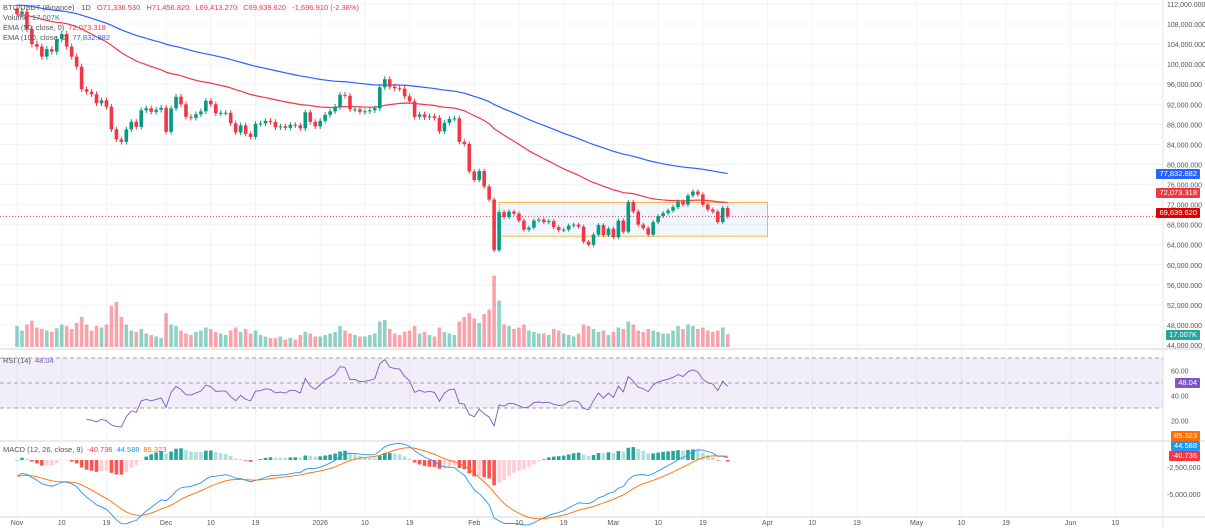 This screenshot has width=1205, height=528. What do you see at coordinates (34, 27) in the screenshot?
I see `ema50-label: EMA (50, close, 0)` at bounding box center [34, 27].